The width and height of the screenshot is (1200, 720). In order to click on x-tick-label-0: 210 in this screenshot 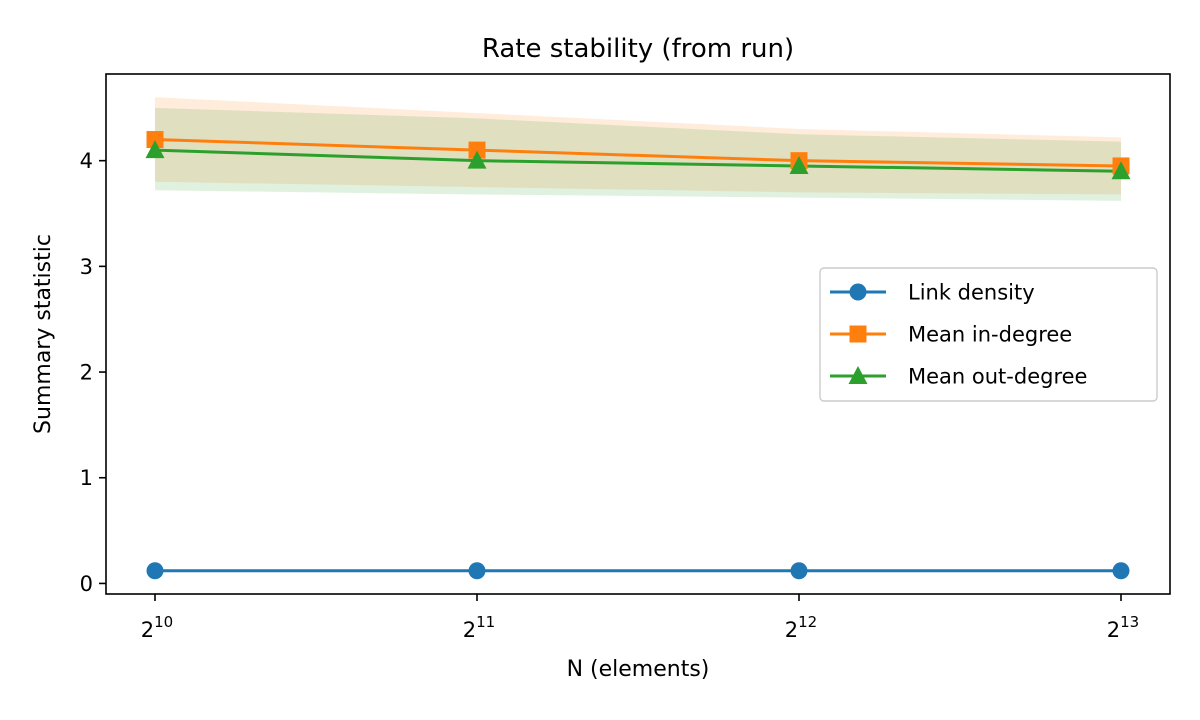, I will do `click(157, 627)`.